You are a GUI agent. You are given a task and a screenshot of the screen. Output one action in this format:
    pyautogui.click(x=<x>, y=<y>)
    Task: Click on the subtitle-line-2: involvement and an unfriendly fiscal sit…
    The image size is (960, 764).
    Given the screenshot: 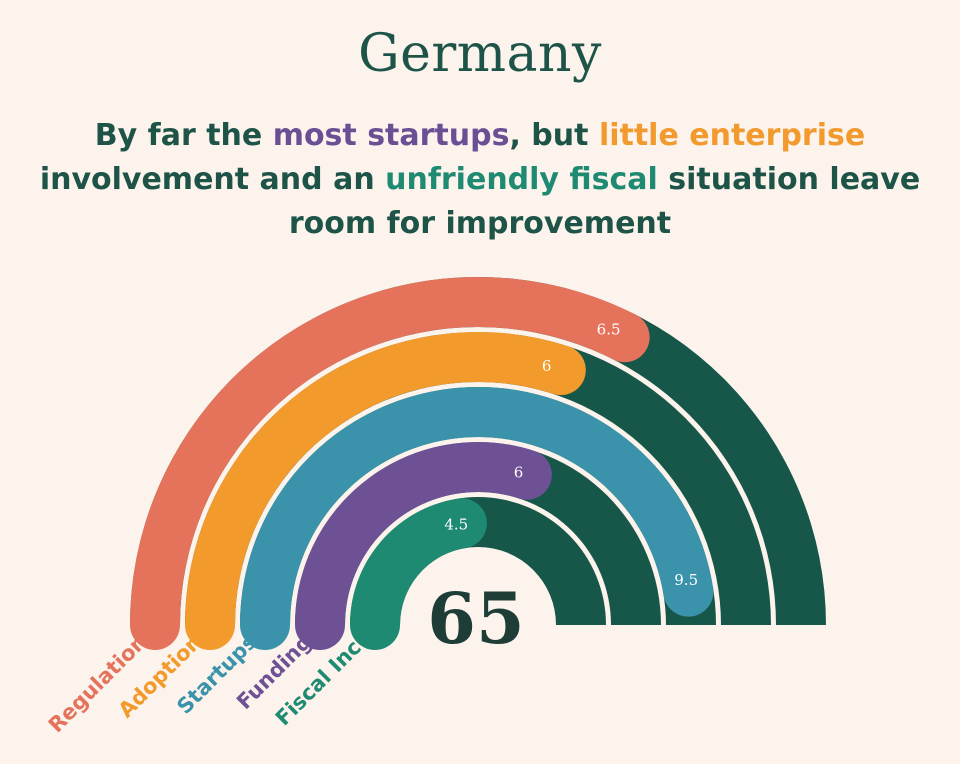 What is the action you would take?
    pyautogui.click(x=480, y=180)
    